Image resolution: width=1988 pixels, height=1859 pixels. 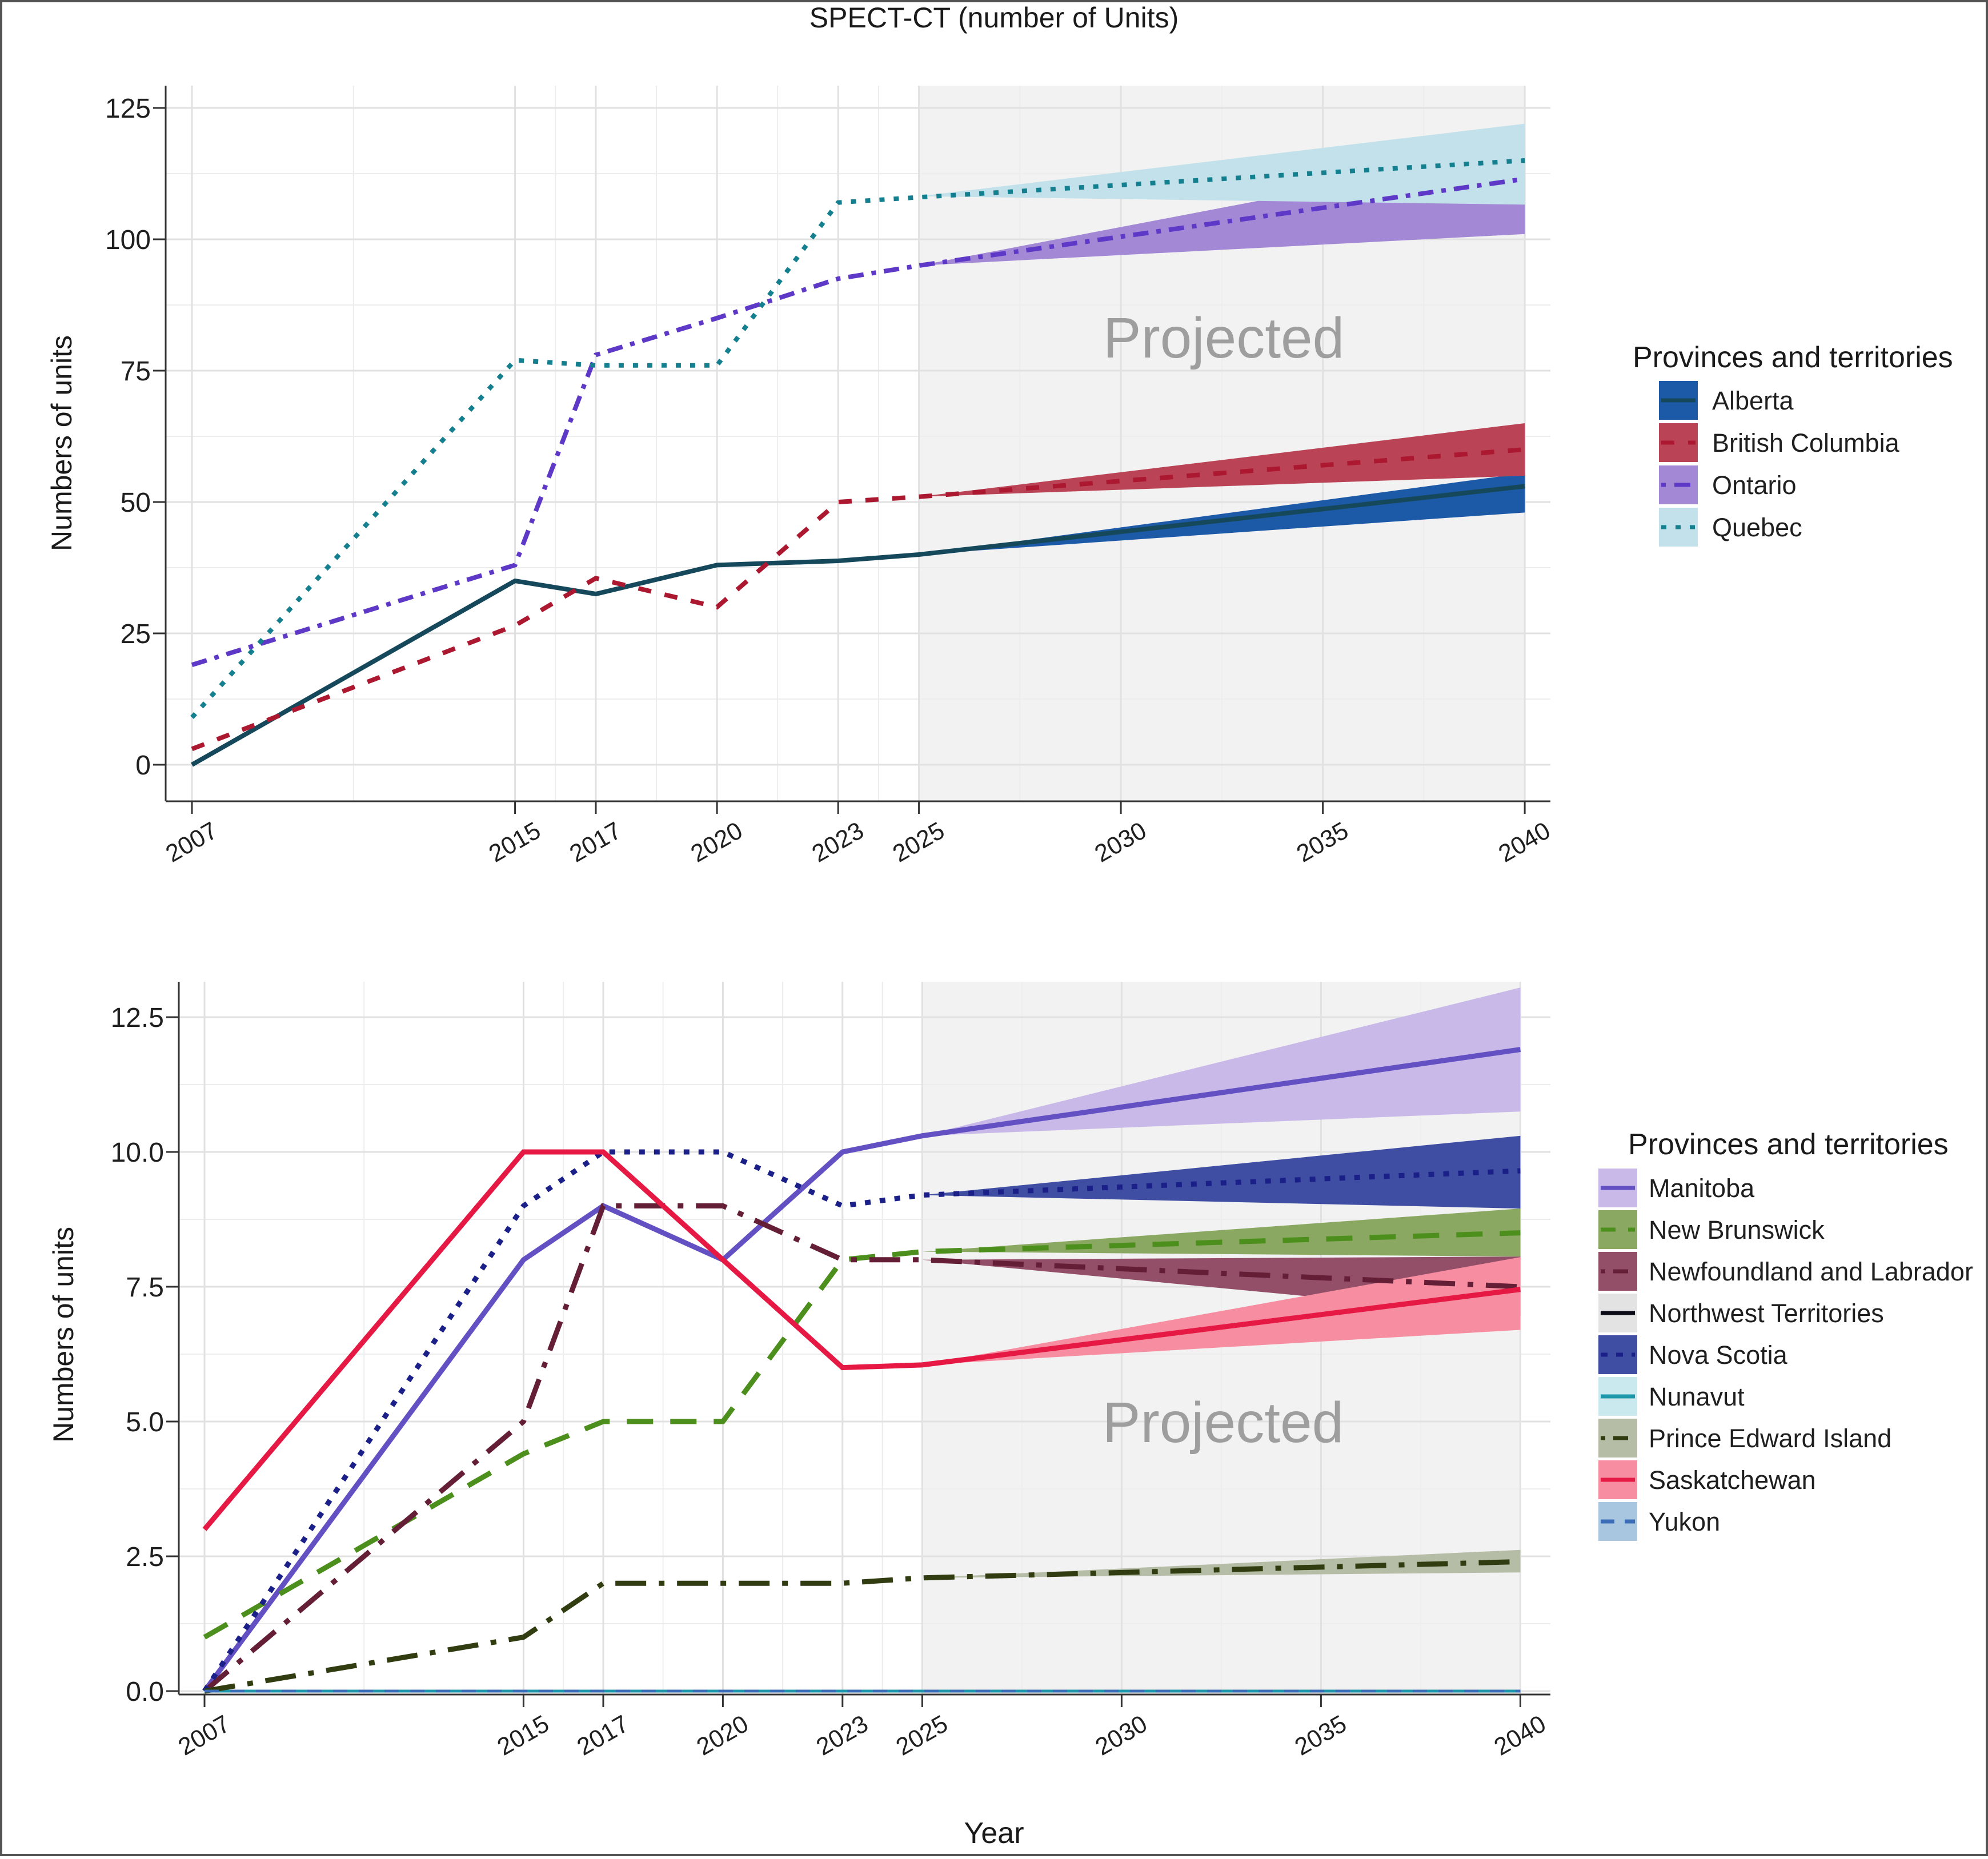 I want to click on svg-text: Quebec, so click(x=1757, y=527).